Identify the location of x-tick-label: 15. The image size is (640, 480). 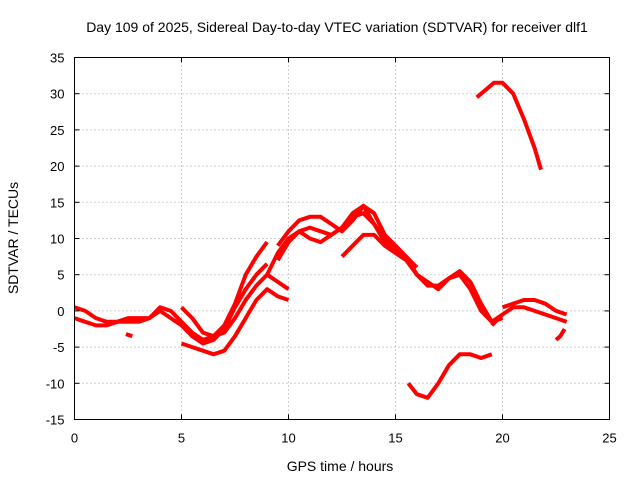
(395, 438).